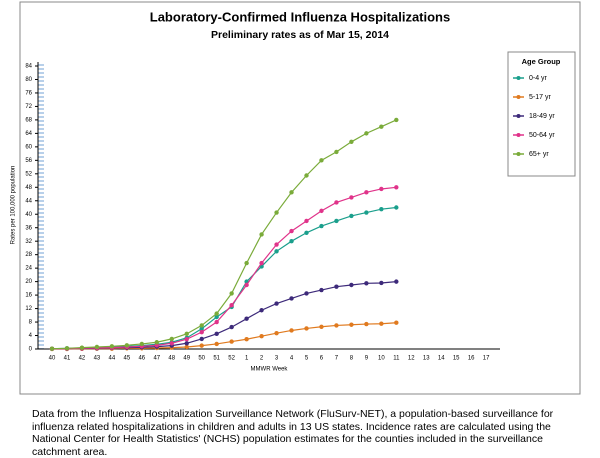  I want to click on y-tick-label: 4, so click(31, 336).